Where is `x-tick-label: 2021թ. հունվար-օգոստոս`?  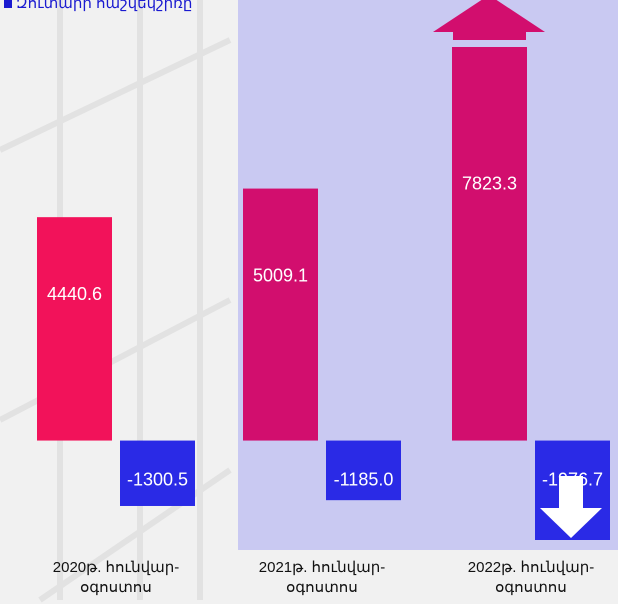 x-tick-label: 2021թ. հունվար-օգոստոս is located at coordinates (322, 577).